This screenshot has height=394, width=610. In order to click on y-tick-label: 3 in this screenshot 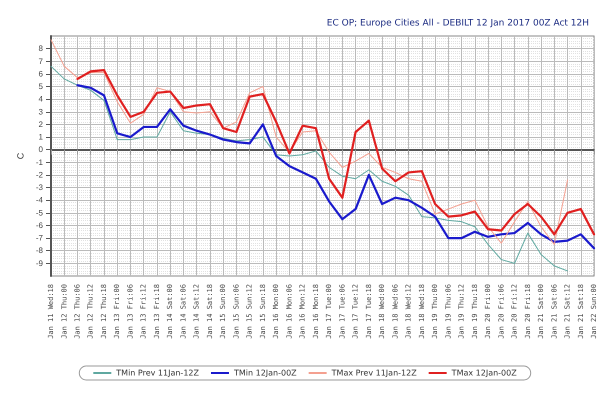, I will do `click(41, 111)`.